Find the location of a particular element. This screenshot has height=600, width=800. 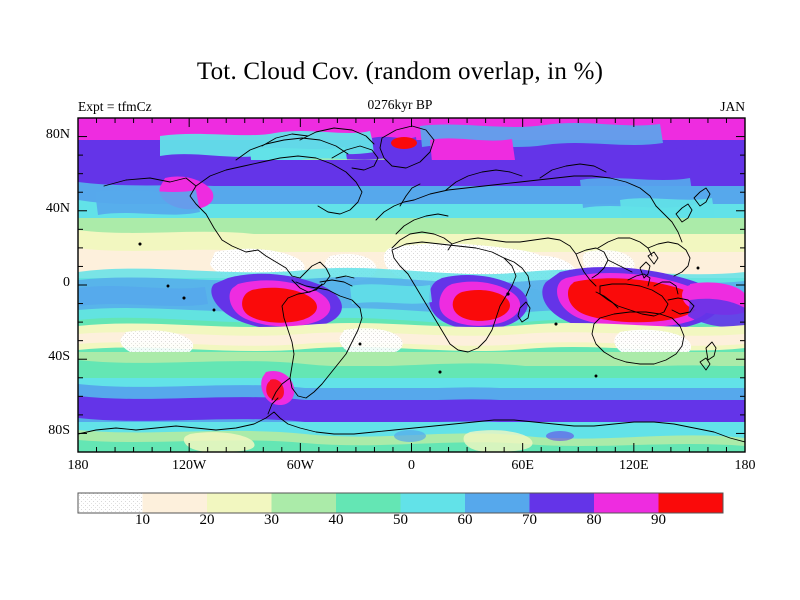

y-tick-label: 40N is located at coordinates (57, 208).